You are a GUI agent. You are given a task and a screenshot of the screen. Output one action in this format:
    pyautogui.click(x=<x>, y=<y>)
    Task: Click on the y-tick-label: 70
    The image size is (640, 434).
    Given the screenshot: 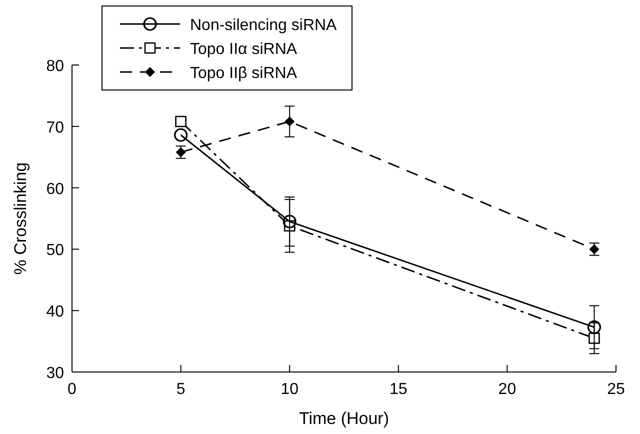 What is the action you would take?
    pyautogui.click(x=55, y=127)
    